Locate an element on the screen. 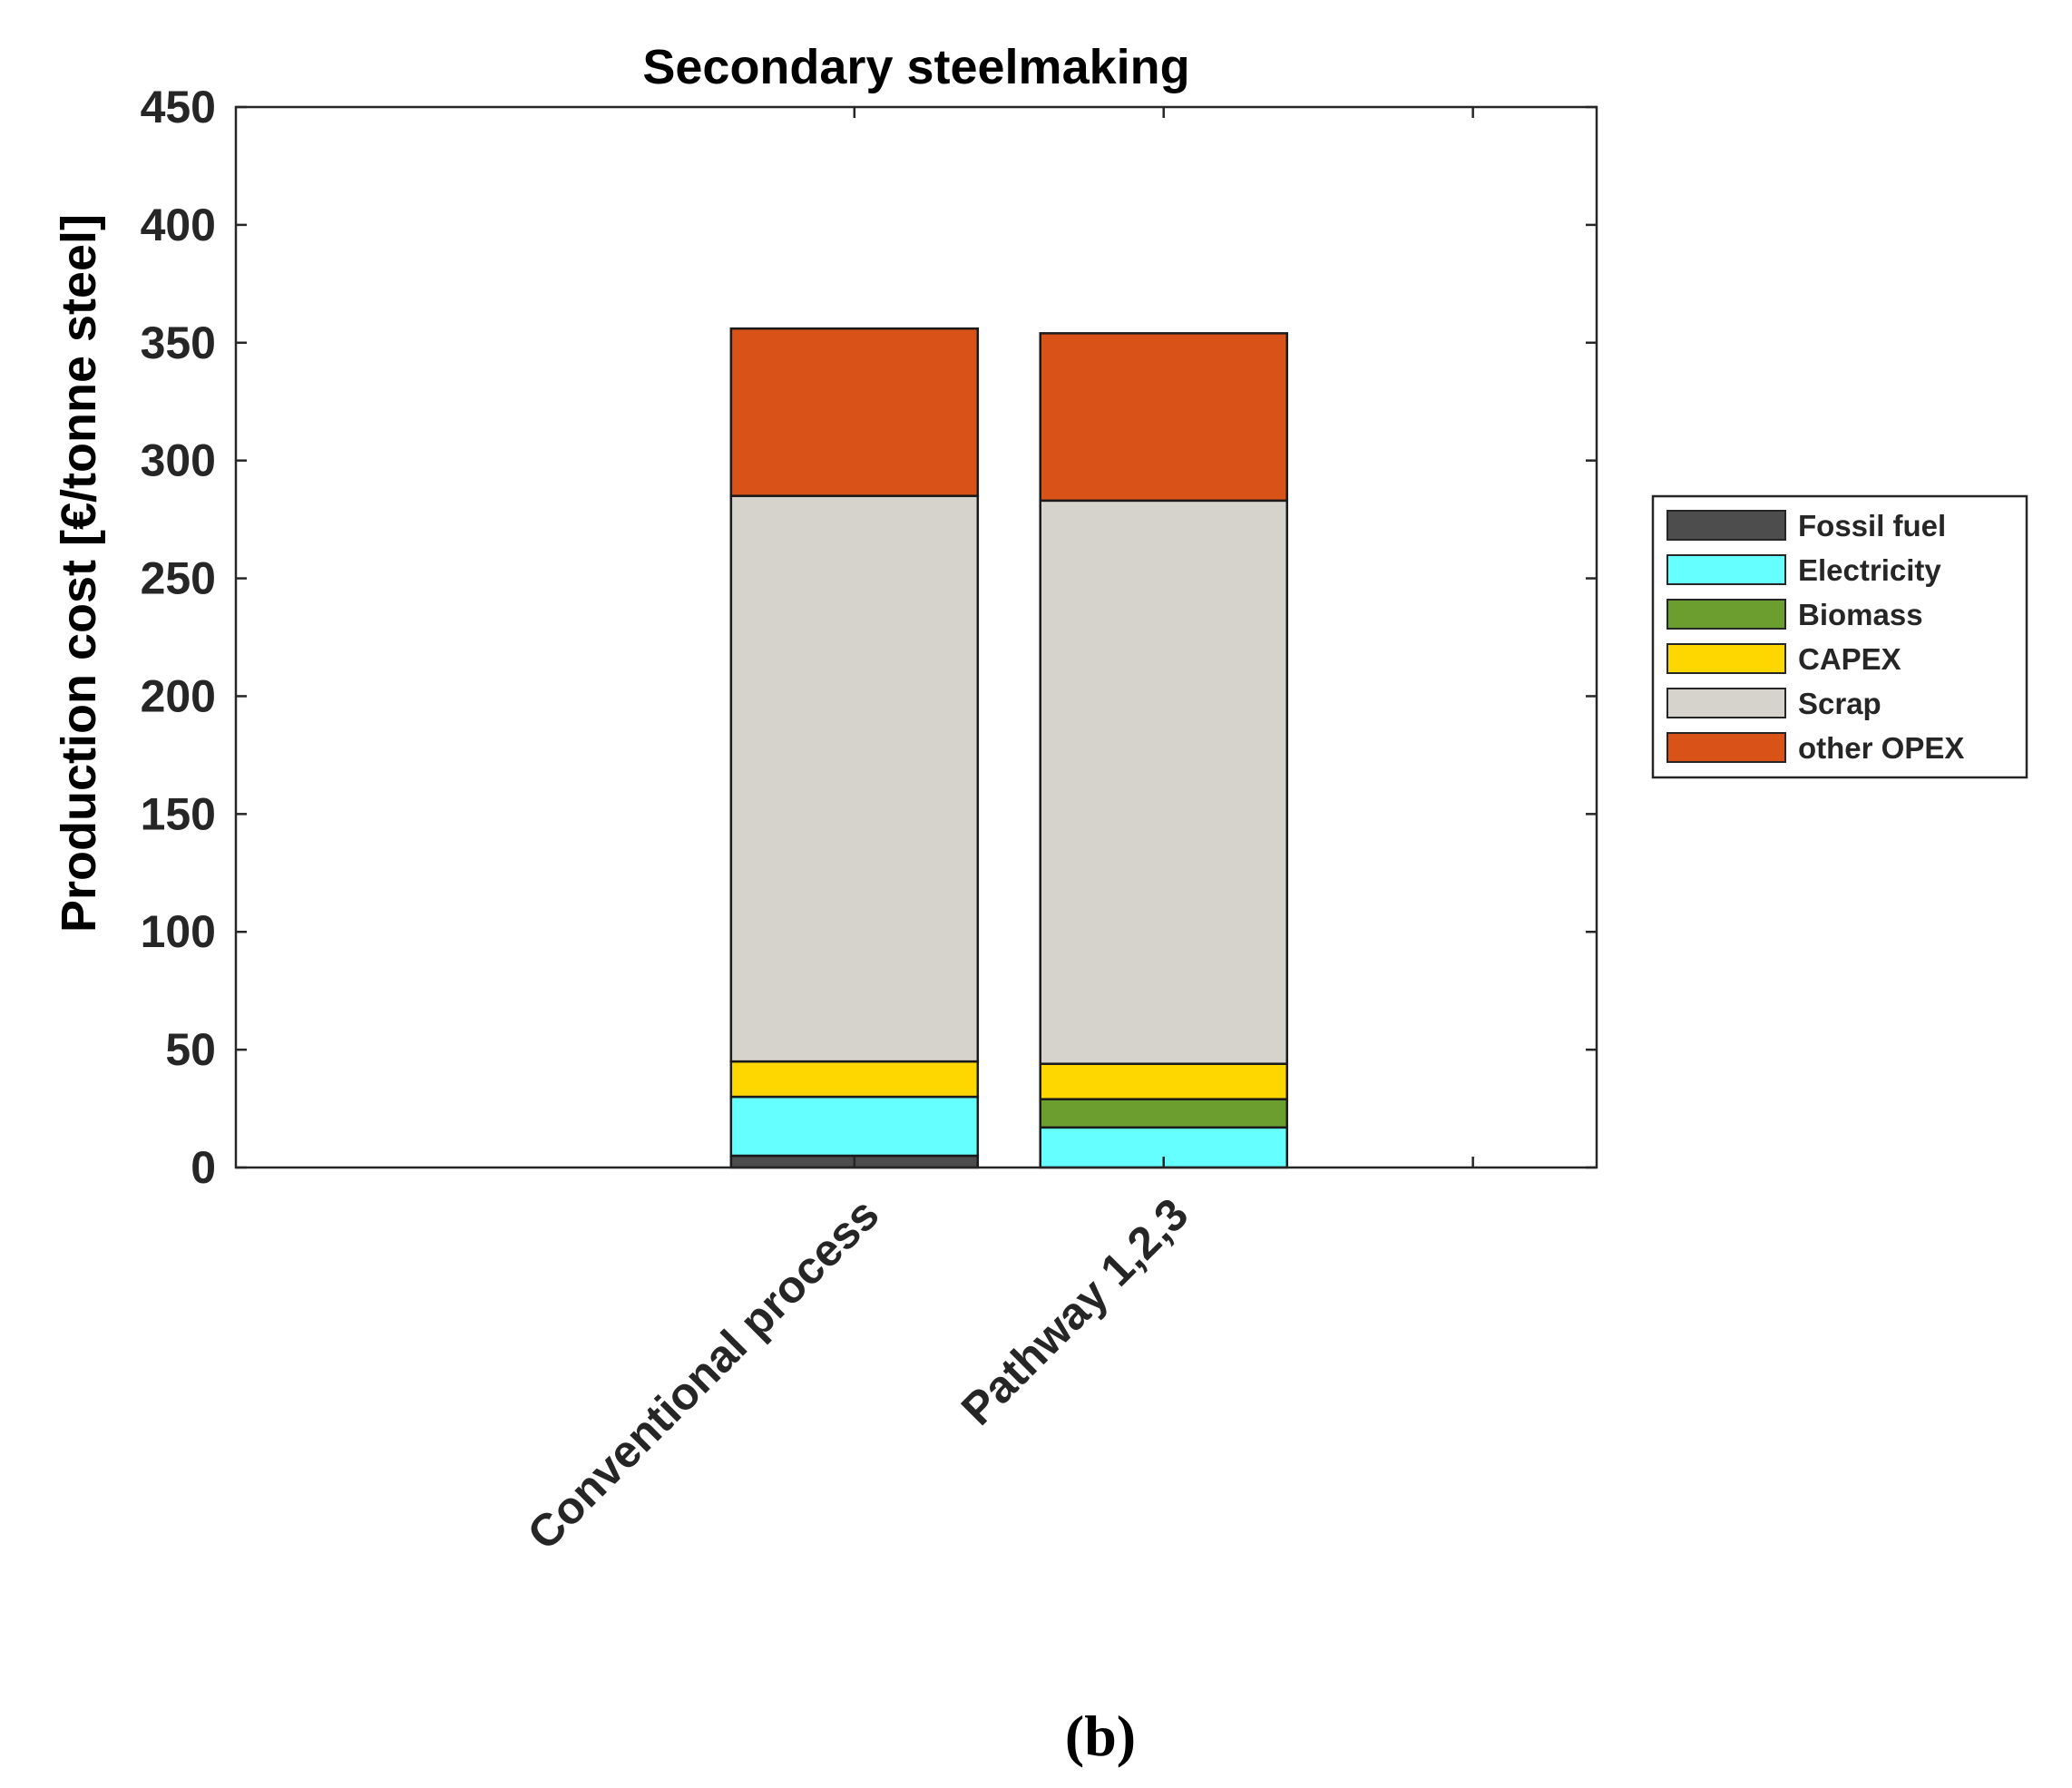  legend-box is located at coordinates (1839, 636).